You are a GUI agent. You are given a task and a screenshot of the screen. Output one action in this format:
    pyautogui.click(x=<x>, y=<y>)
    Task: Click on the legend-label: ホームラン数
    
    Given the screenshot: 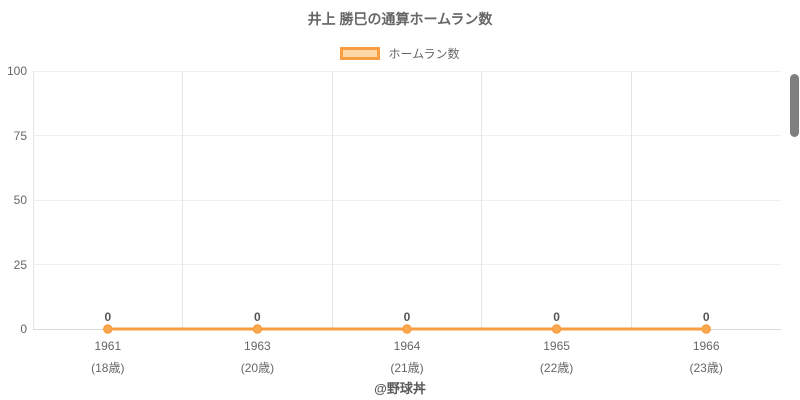 What is the action you would take?
    pyautogui.click(x=424, y=54)
    